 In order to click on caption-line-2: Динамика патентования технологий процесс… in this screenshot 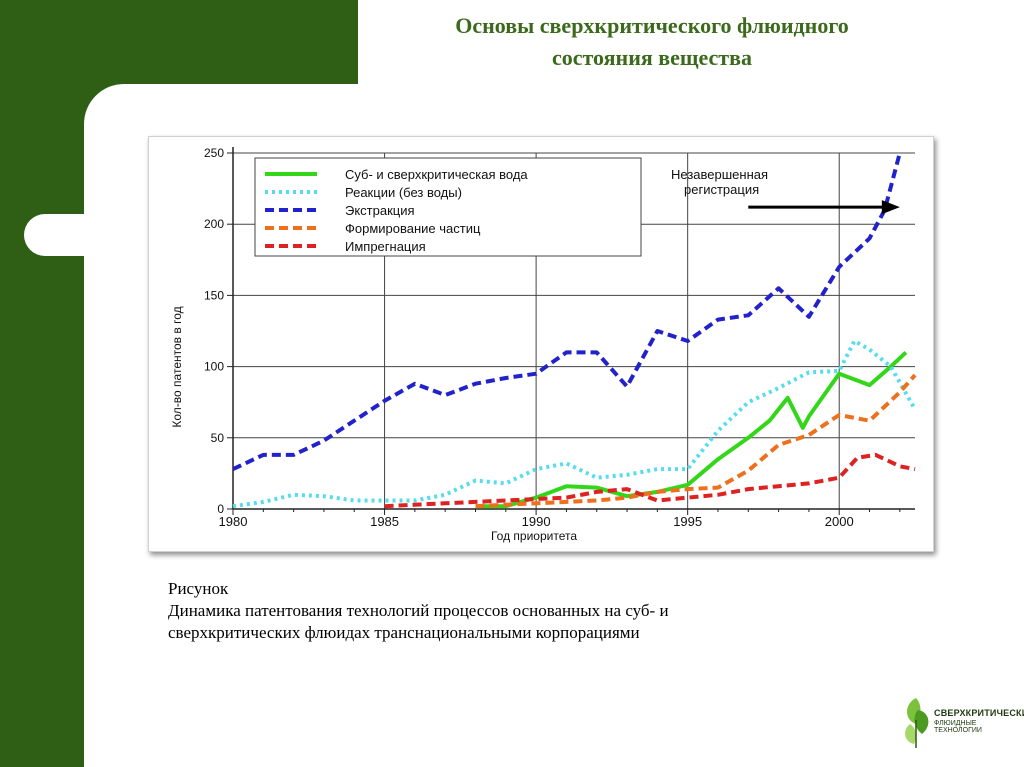, I will do `click(418, 610)`.